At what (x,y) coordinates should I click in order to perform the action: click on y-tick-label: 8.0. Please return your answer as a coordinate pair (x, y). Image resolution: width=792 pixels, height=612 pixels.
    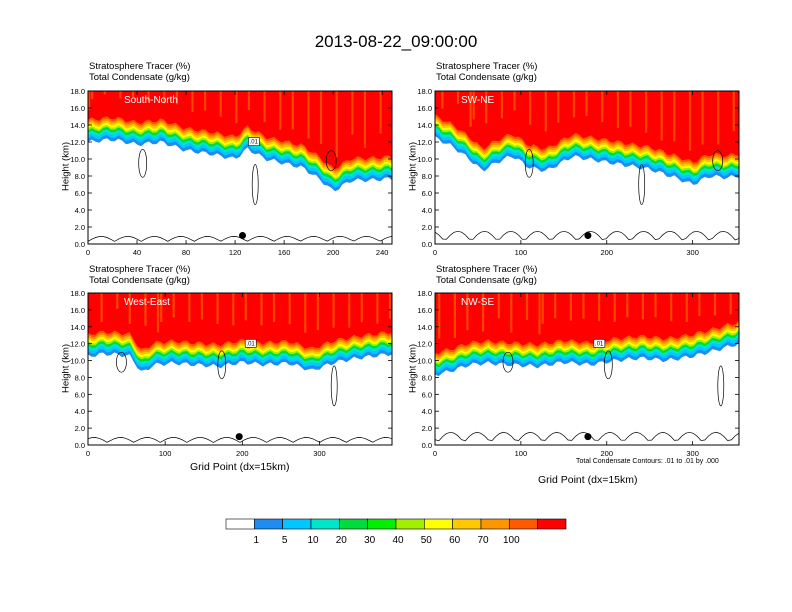
    Looking at the image, I should click on (427, 176).